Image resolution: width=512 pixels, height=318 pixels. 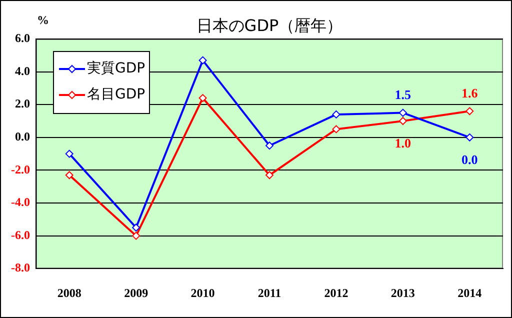 I want to click on x-tick-label: 2013, so click(x=402, y=293).